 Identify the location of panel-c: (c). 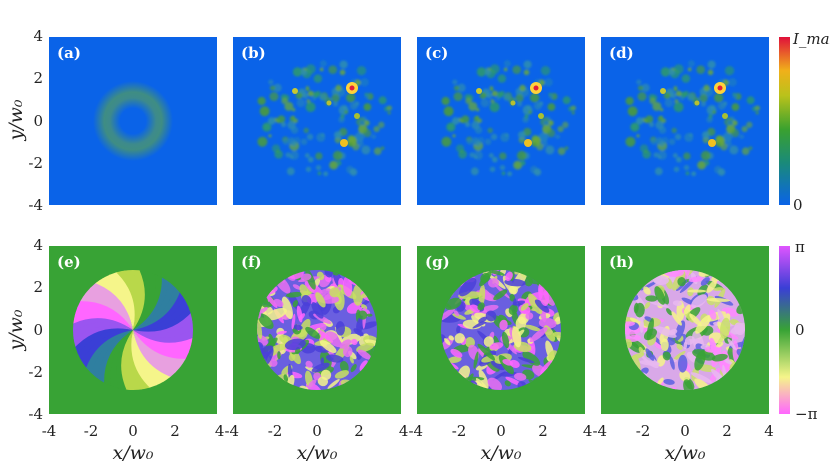
(501, 121).